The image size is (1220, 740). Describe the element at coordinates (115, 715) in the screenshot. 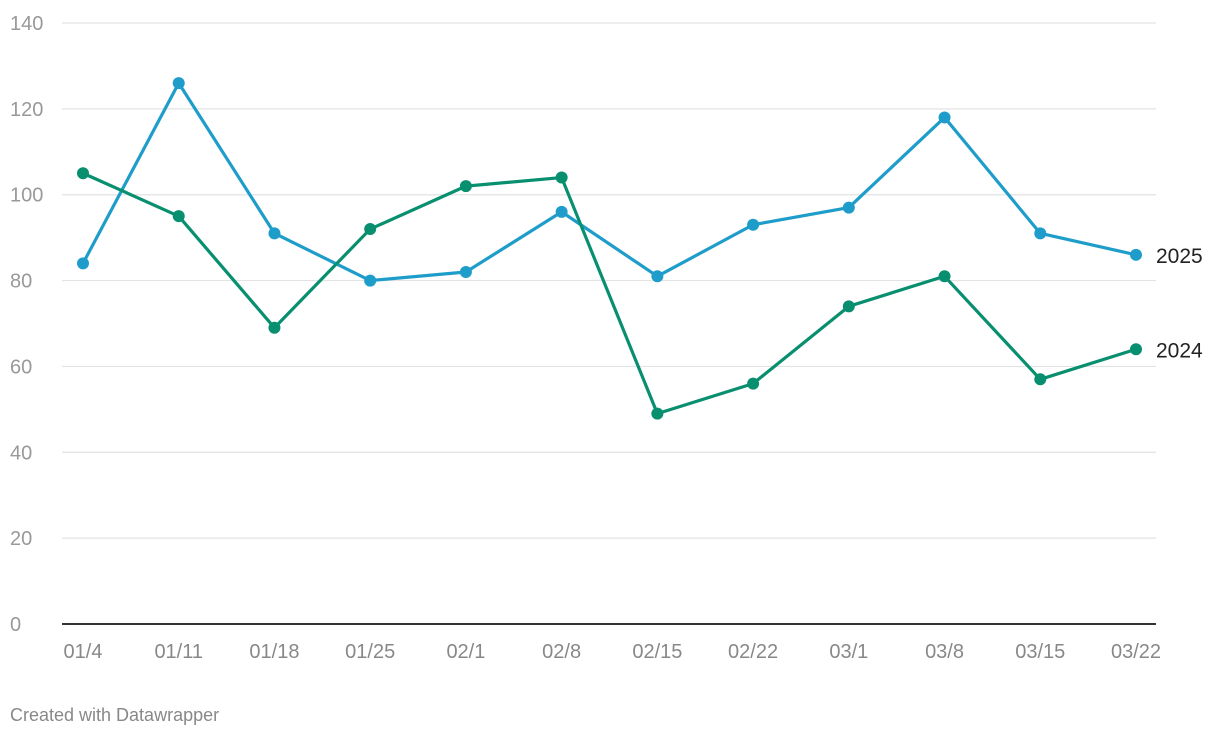

I see `footer-credit: Created with Datawrapper` at that location.